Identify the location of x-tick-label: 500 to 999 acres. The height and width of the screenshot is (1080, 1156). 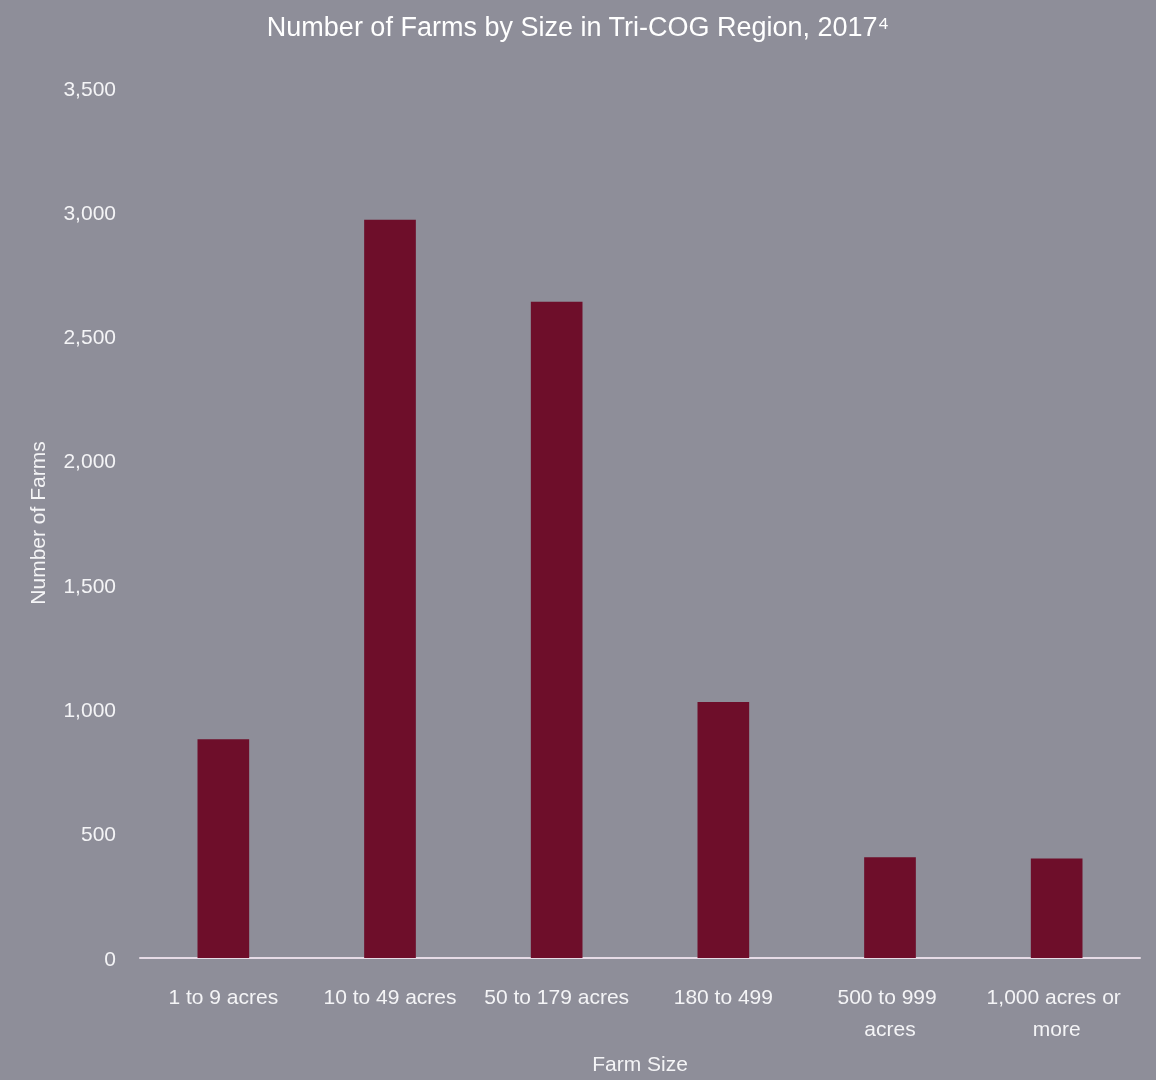
(890, 1012).